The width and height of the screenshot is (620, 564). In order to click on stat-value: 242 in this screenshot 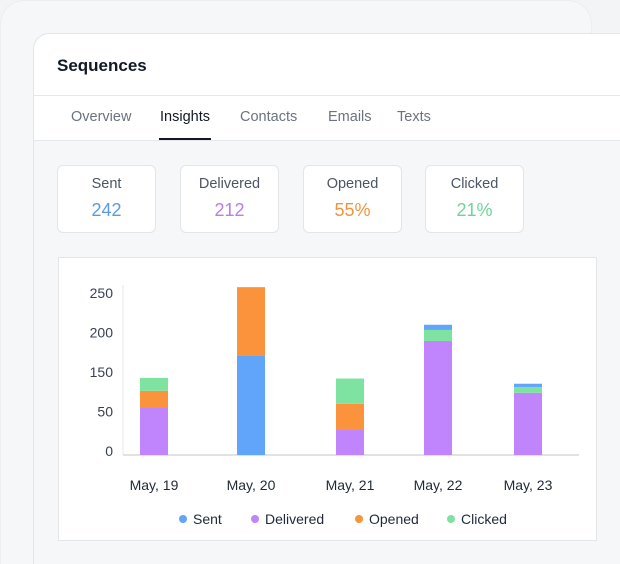, I will do `click(106, 210)`.